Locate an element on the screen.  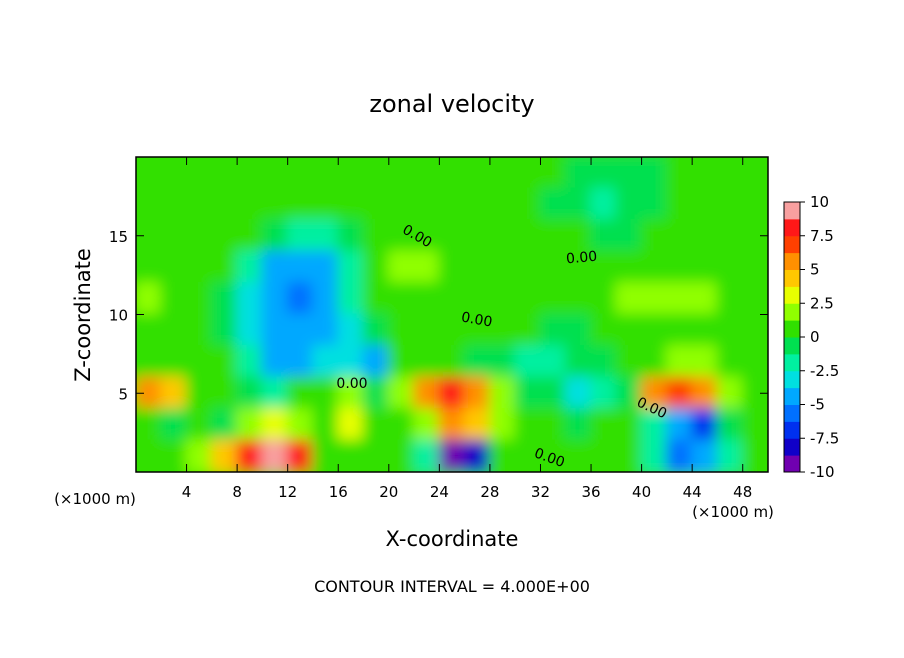
x-tick-label: 44 is located at coordinates (692, 492).